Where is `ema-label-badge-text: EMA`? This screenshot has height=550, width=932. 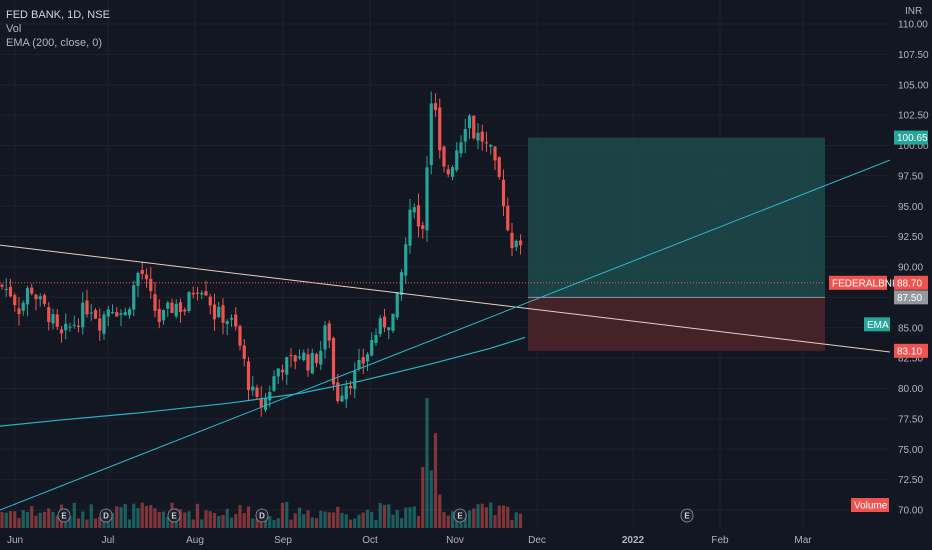 ema-label-badge-text: EMA is located at coordinates (878, 325).